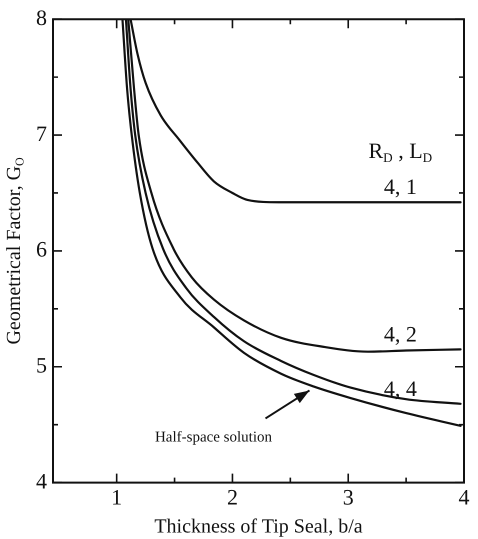  Describe the element at coordinates (258, 526) in the screenshot. I see `x-axis-title: Thickness of Tip Seal, b/a` at that location.